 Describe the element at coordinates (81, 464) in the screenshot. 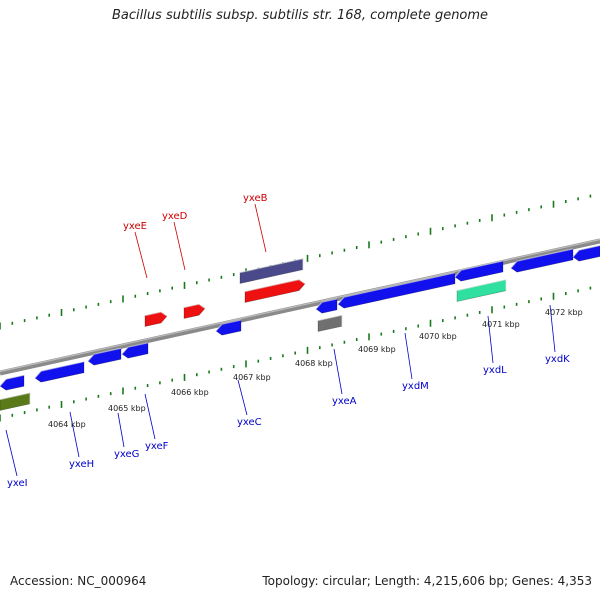

I see `gene-label-reverse: yxeH` at that location.